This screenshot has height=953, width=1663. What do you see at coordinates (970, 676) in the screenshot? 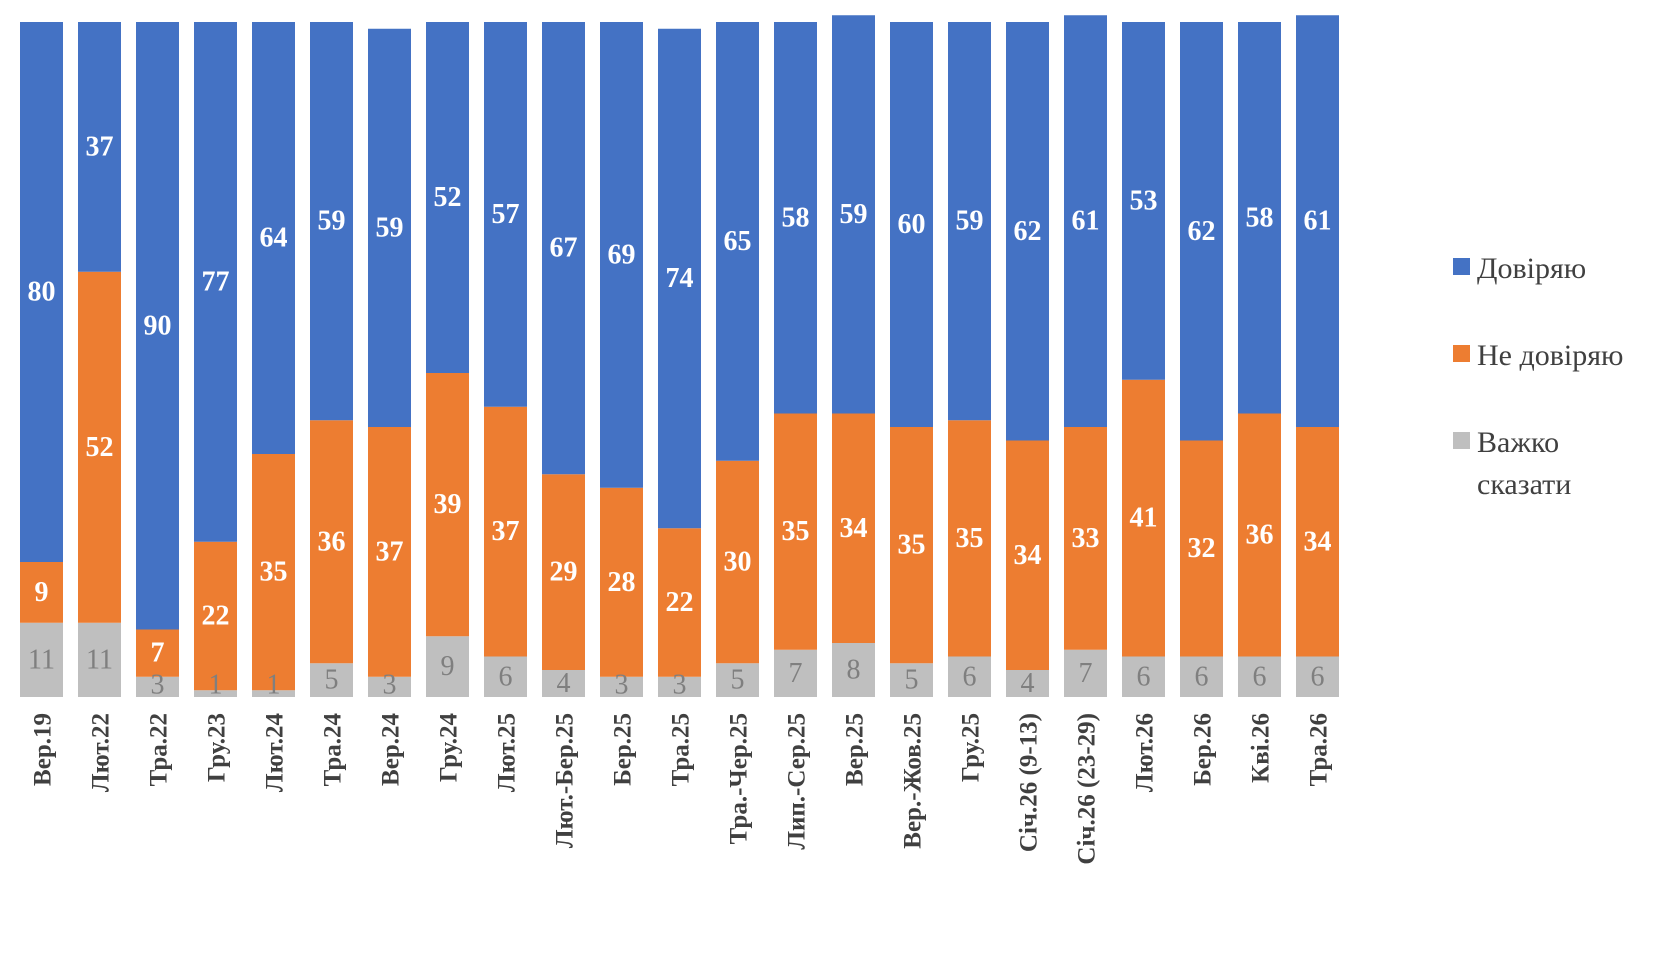
I see `data-label: 6` at bounding box center [970, 676].